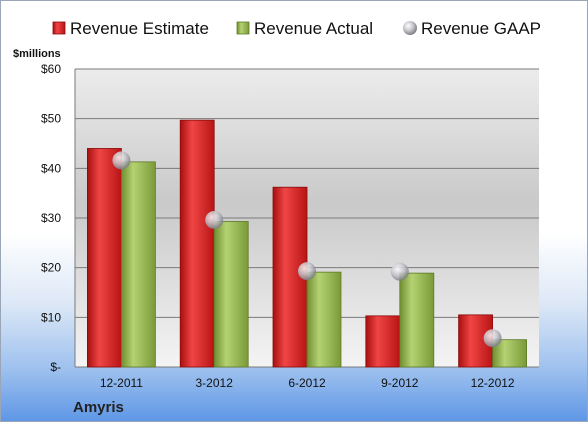  Describe the element at coordinates (98, 407) in the screenshot. I see `company-name: Amyris` at that location.